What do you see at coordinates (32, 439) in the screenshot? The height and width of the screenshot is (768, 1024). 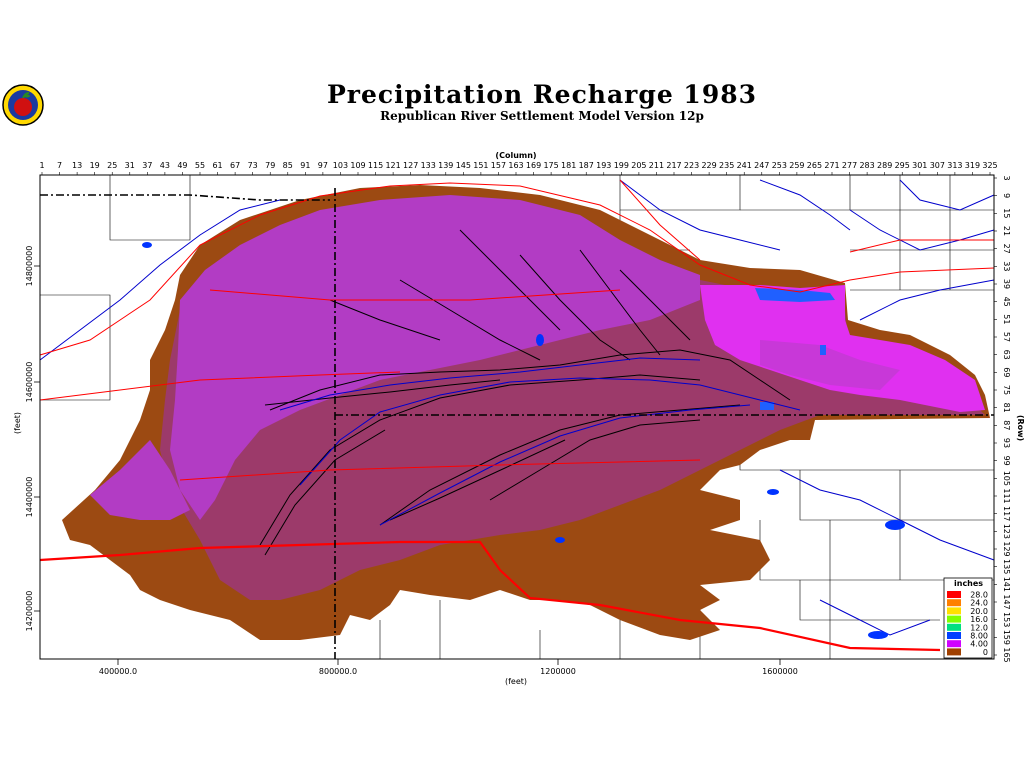 I see `y-axis-ticks: 14800000 14600000 14400000 14200000` at bounding box center [32, 439].